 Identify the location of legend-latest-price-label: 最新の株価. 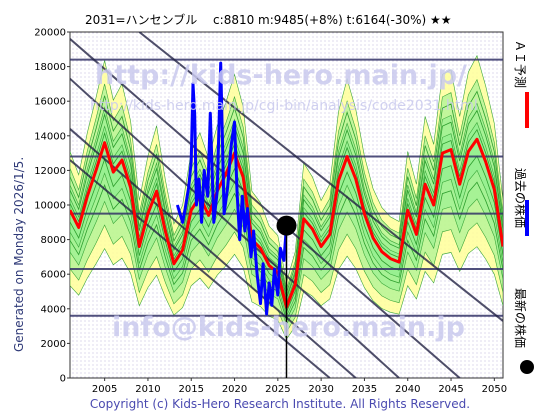
(520, 318).